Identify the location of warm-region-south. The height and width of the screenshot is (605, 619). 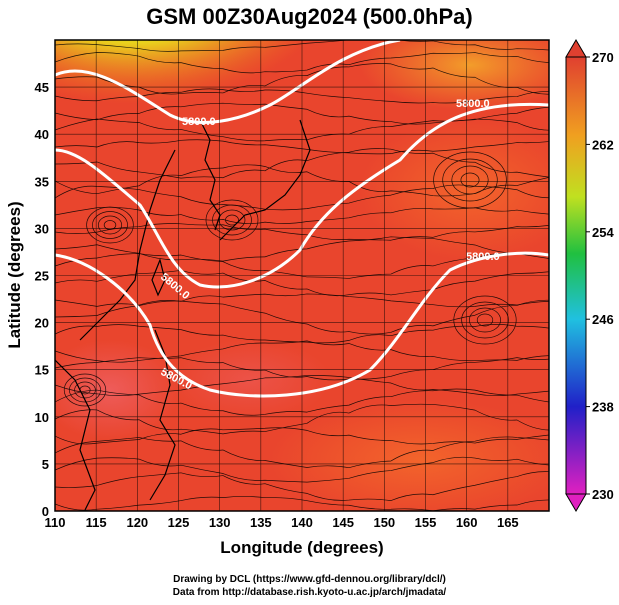
(409, 455).